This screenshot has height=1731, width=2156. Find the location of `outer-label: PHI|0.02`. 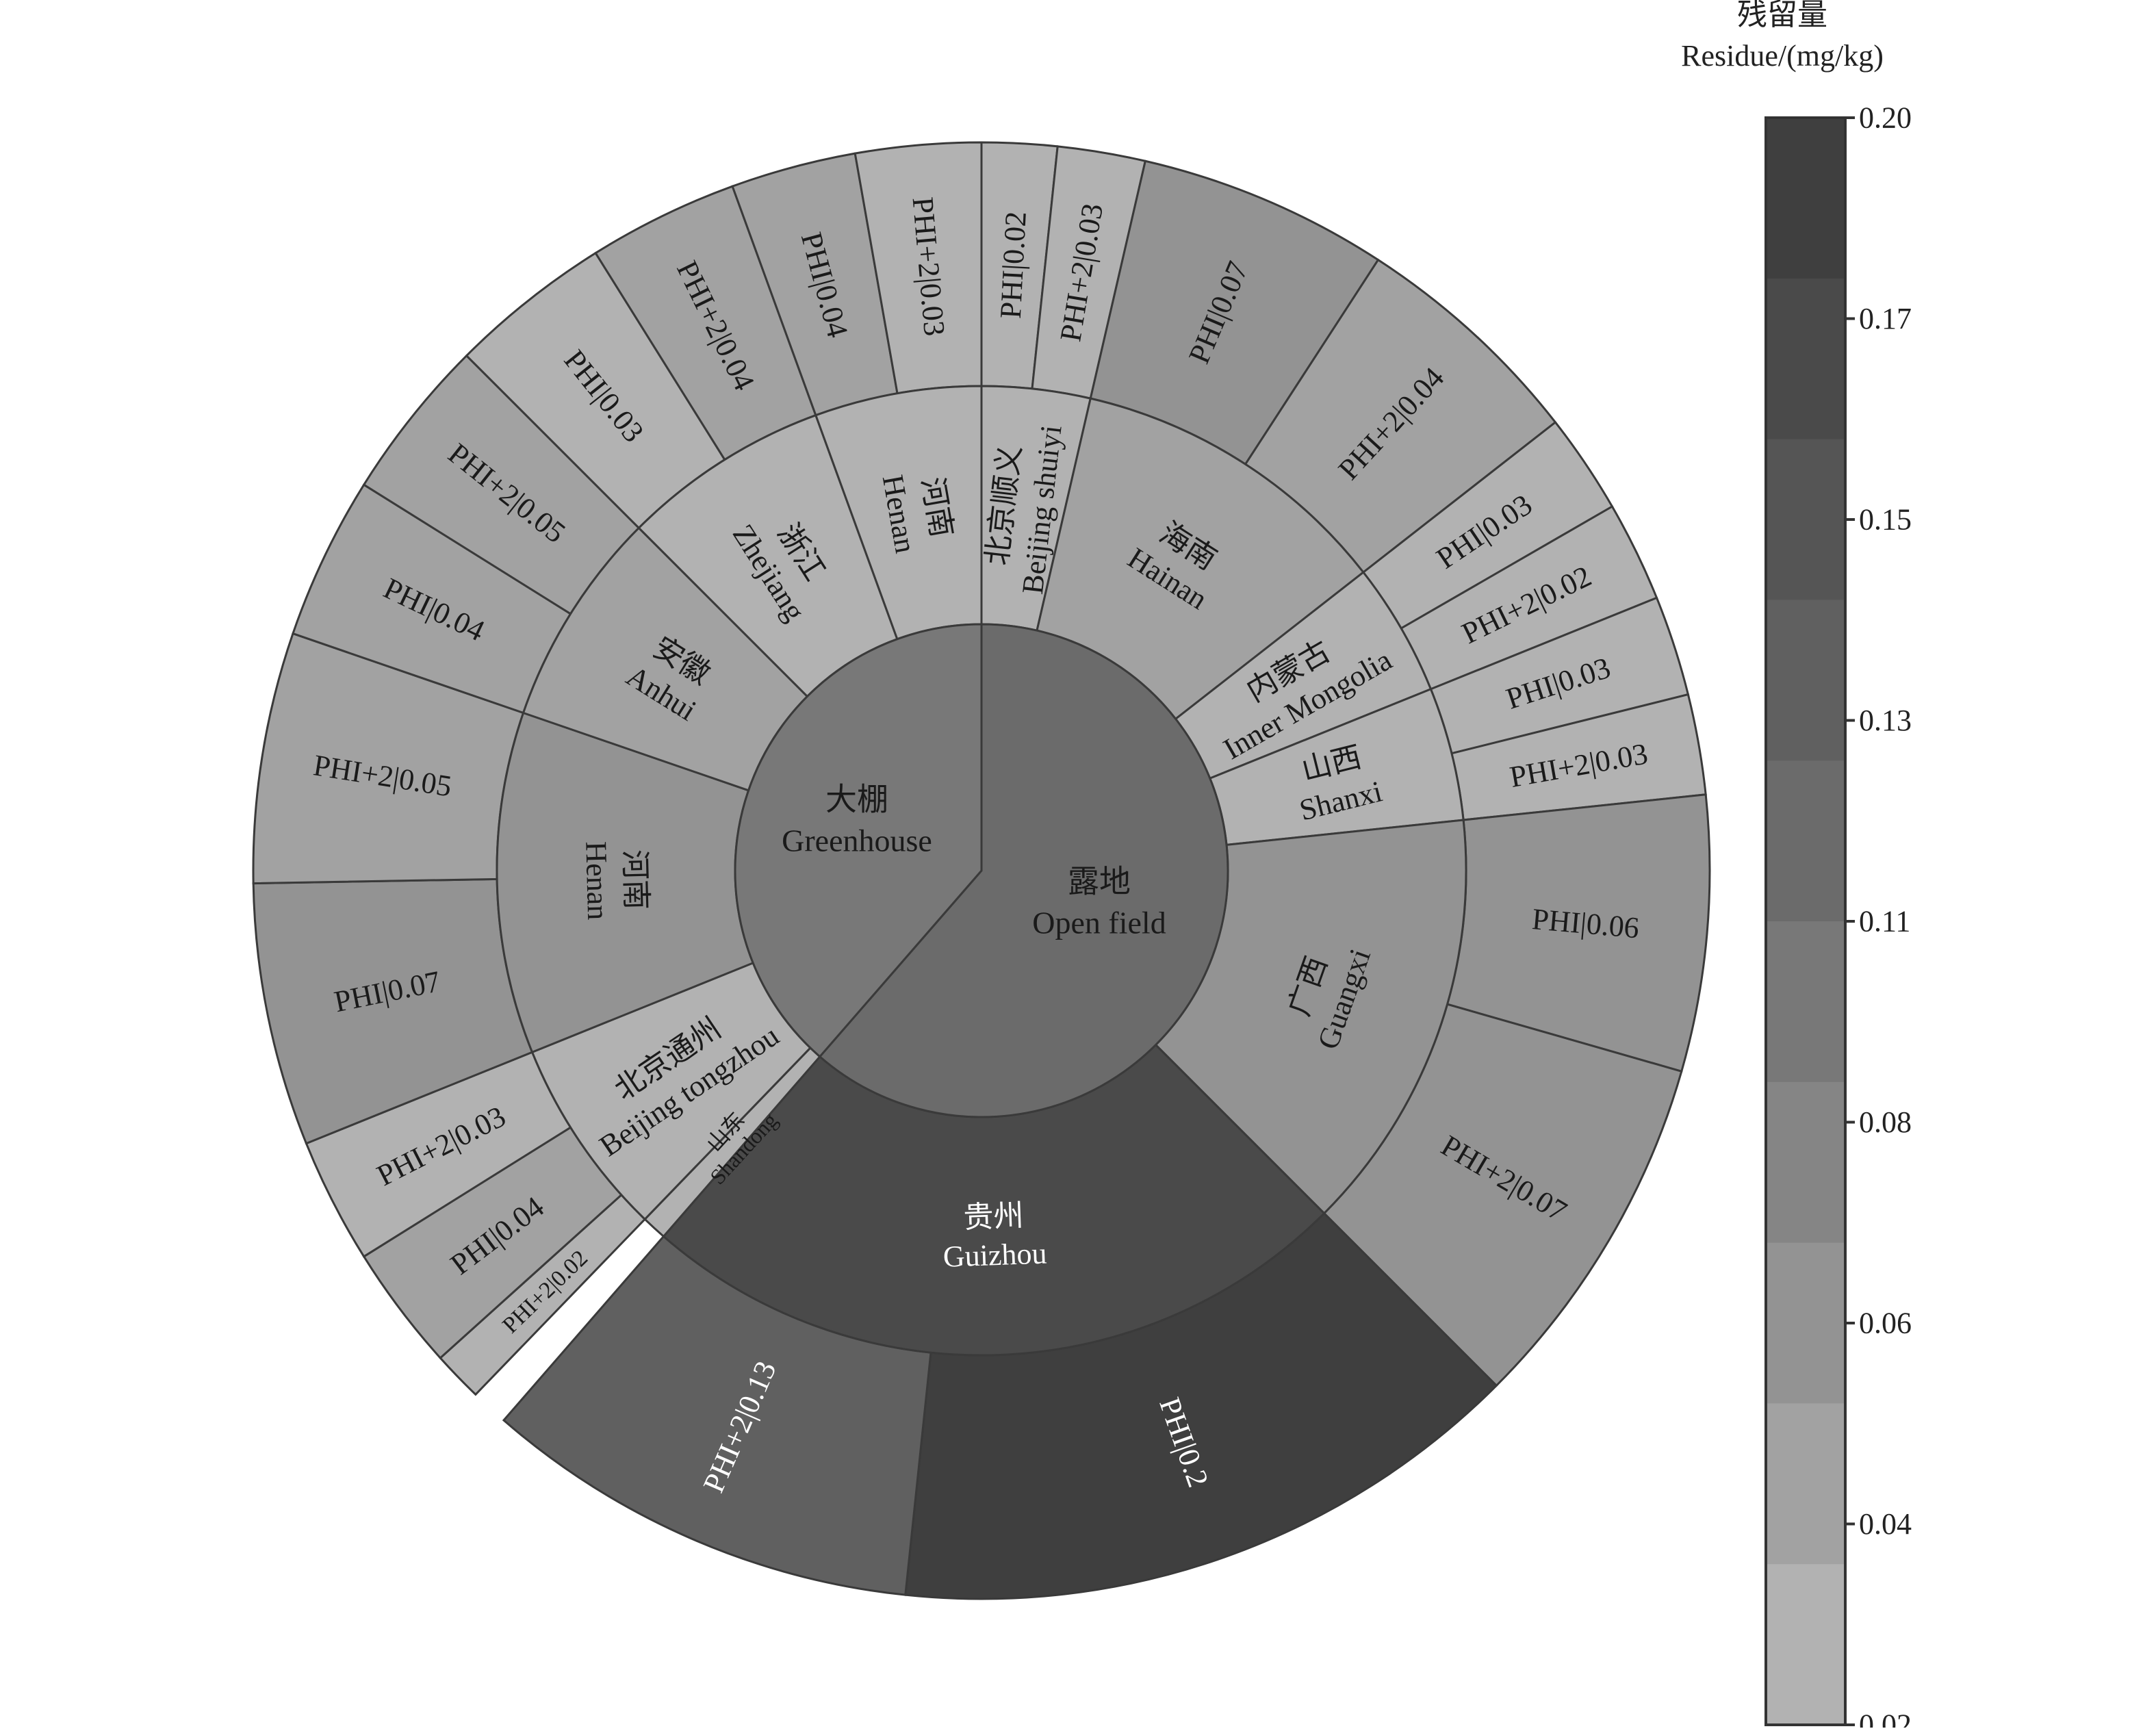

outer-label: PHI|0.02 is located at coordinates (1014, 265).